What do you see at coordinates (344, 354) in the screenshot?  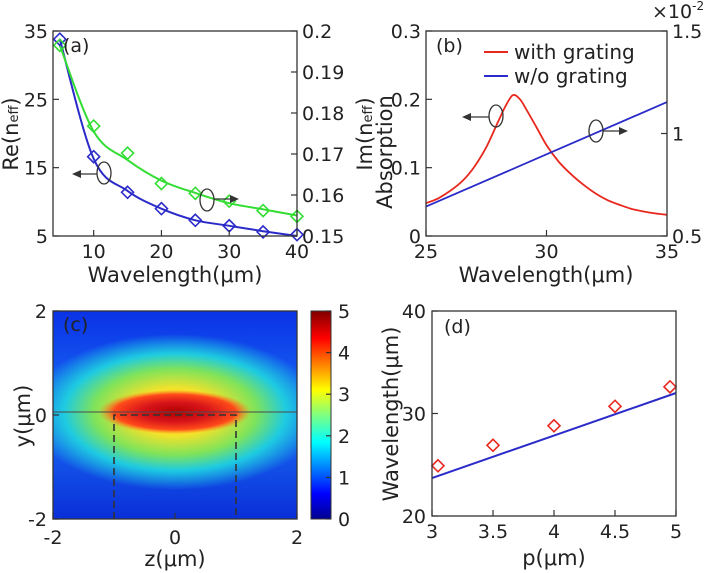 I see `colorbar-tick-label: 4` at bounding box center [344, 354].